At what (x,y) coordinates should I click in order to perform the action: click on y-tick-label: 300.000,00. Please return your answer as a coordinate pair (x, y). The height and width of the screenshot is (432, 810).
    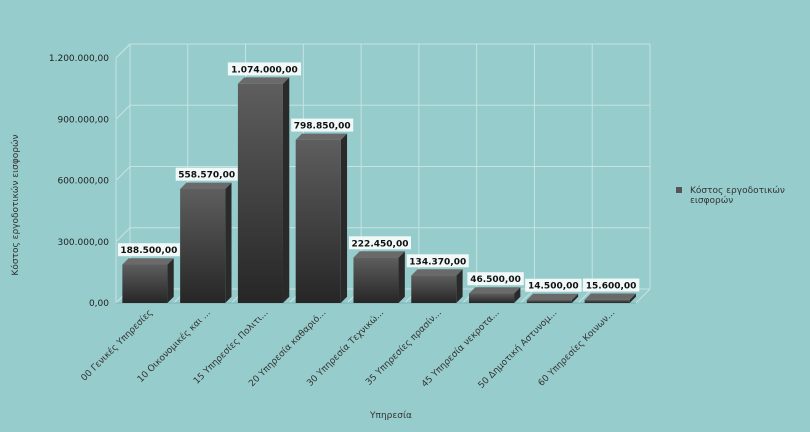
    Looking at the image, I should click on (83, 243).